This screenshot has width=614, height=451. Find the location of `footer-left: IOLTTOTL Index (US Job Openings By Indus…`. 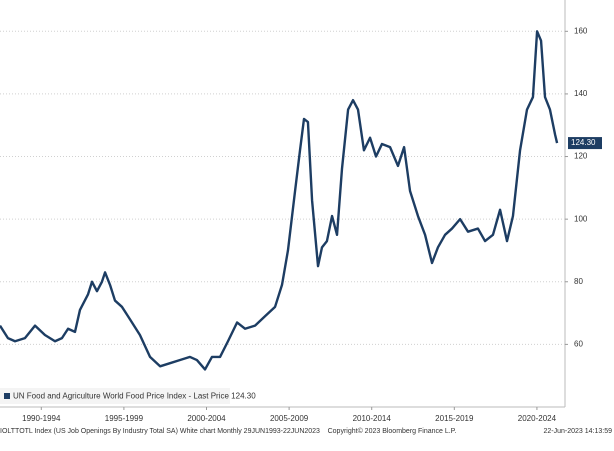

footer-left: IOLTTOTL Index (US Job Openings By Indus… is located at coordinates (160, 431).